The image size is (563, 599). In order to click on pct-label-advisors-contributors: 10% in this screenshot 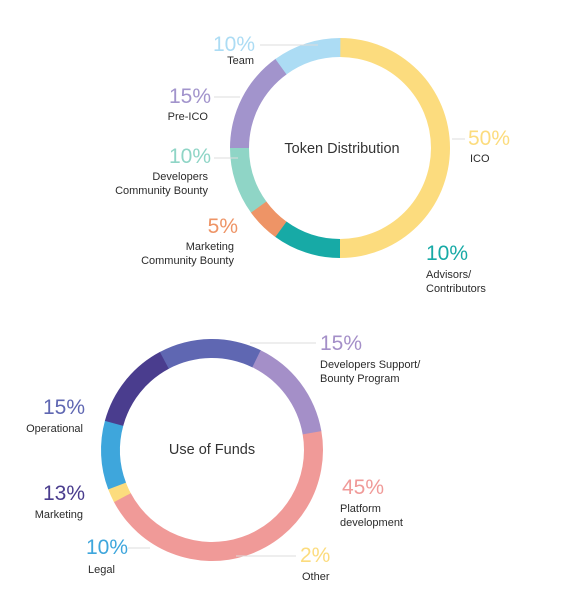, I will do `click(447, 253)`.